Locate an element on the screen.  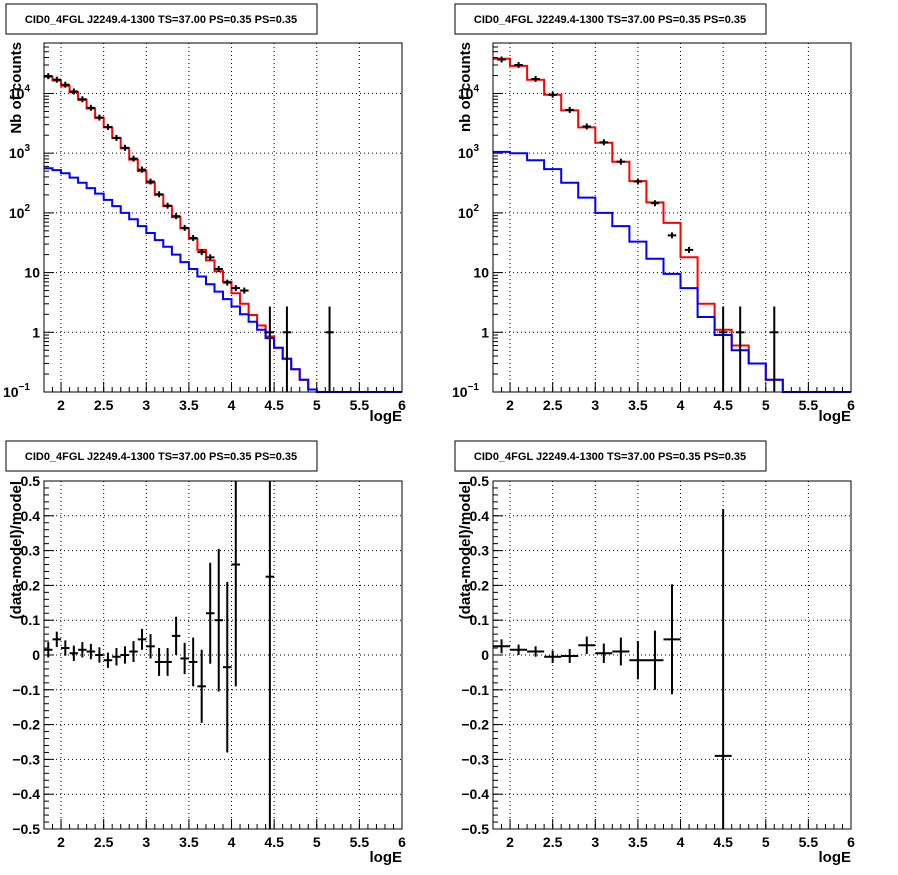
y-axis-label: Nb of counts is located at coordinates (16, 88).